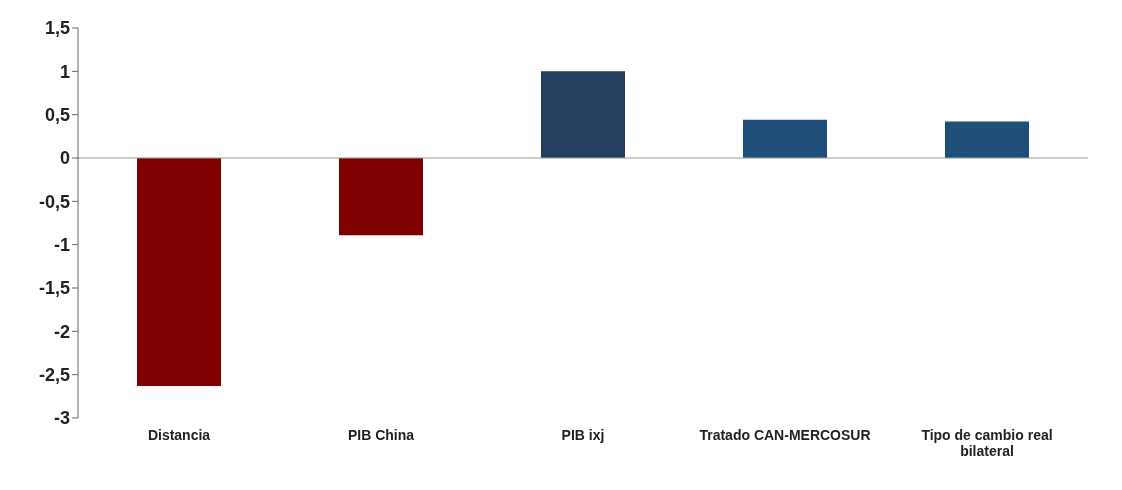  Describe the element at coordinates (61, 245) in the screenshot. I see `y-tick-label: -1` at that location.